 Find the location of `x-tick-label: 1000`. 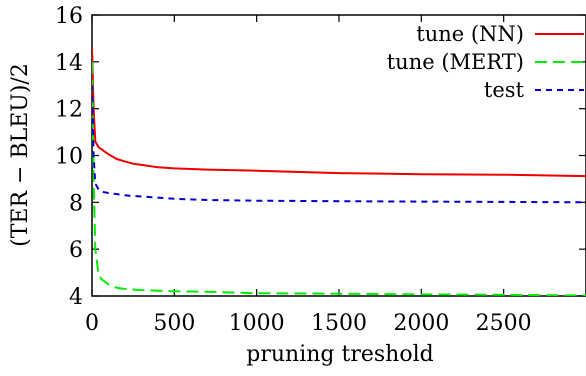

x-tick-label: 1000 is located at coordinates (257, 323).